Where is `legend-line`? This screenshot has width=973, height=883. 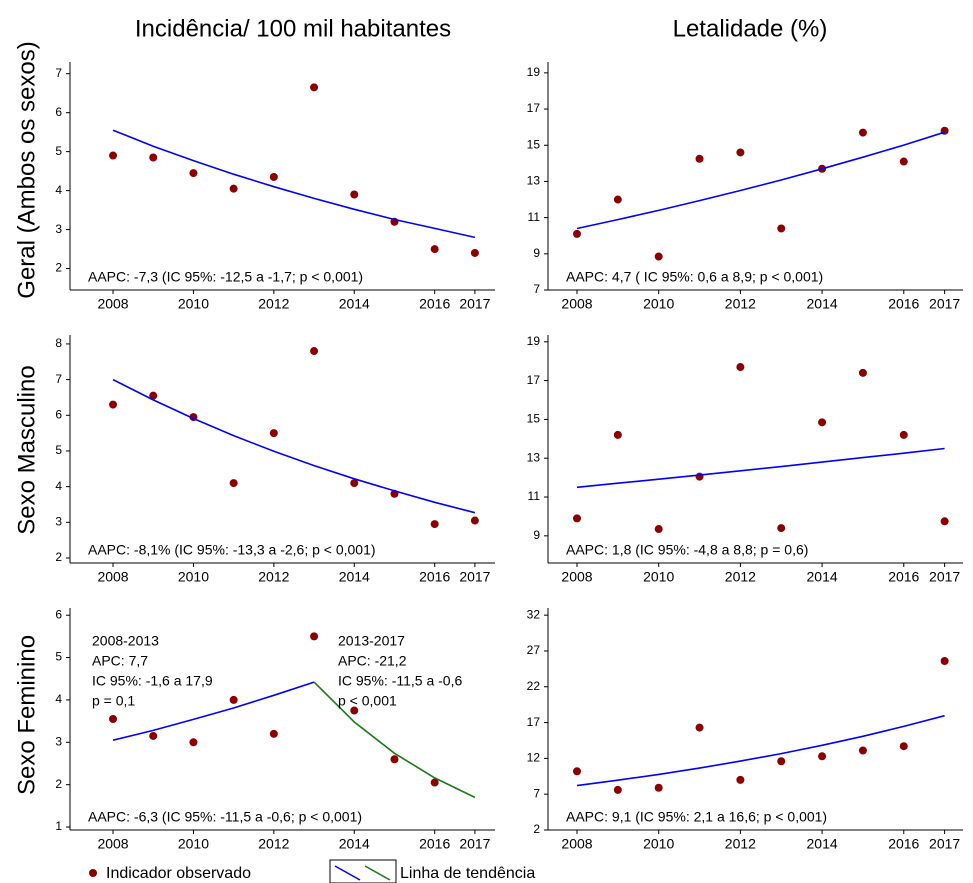 legend-line is located at coordinates (377, 873).